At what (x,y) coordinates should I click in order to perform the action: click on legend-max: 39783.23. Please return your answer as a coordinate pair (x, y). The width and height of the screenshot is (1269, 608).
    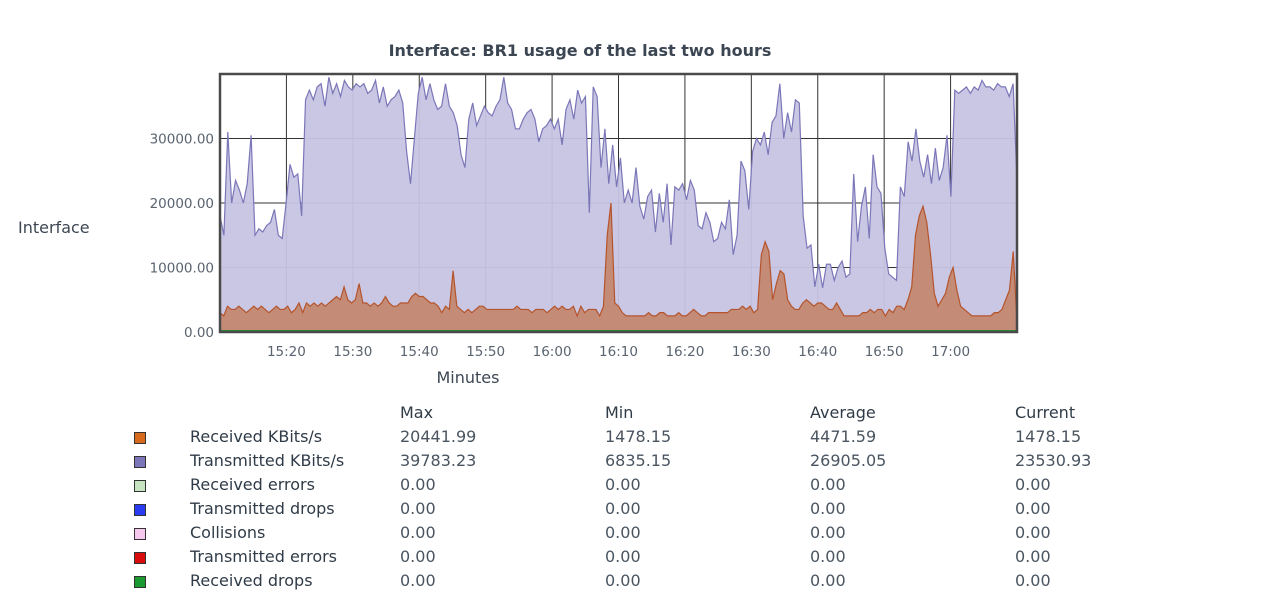
    Looking at the image, I should click on (438, 460).